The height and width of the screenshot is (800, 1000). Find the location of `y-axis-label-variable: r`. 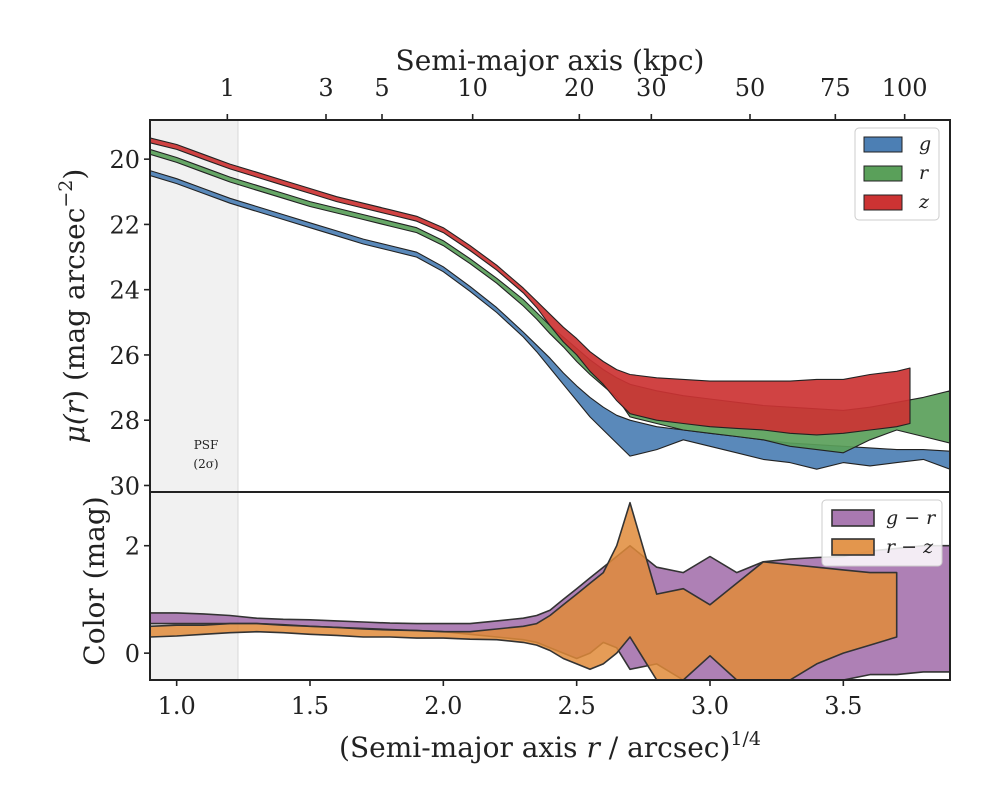

y-axis-label-variable: r is located at coordinates (74, 406).